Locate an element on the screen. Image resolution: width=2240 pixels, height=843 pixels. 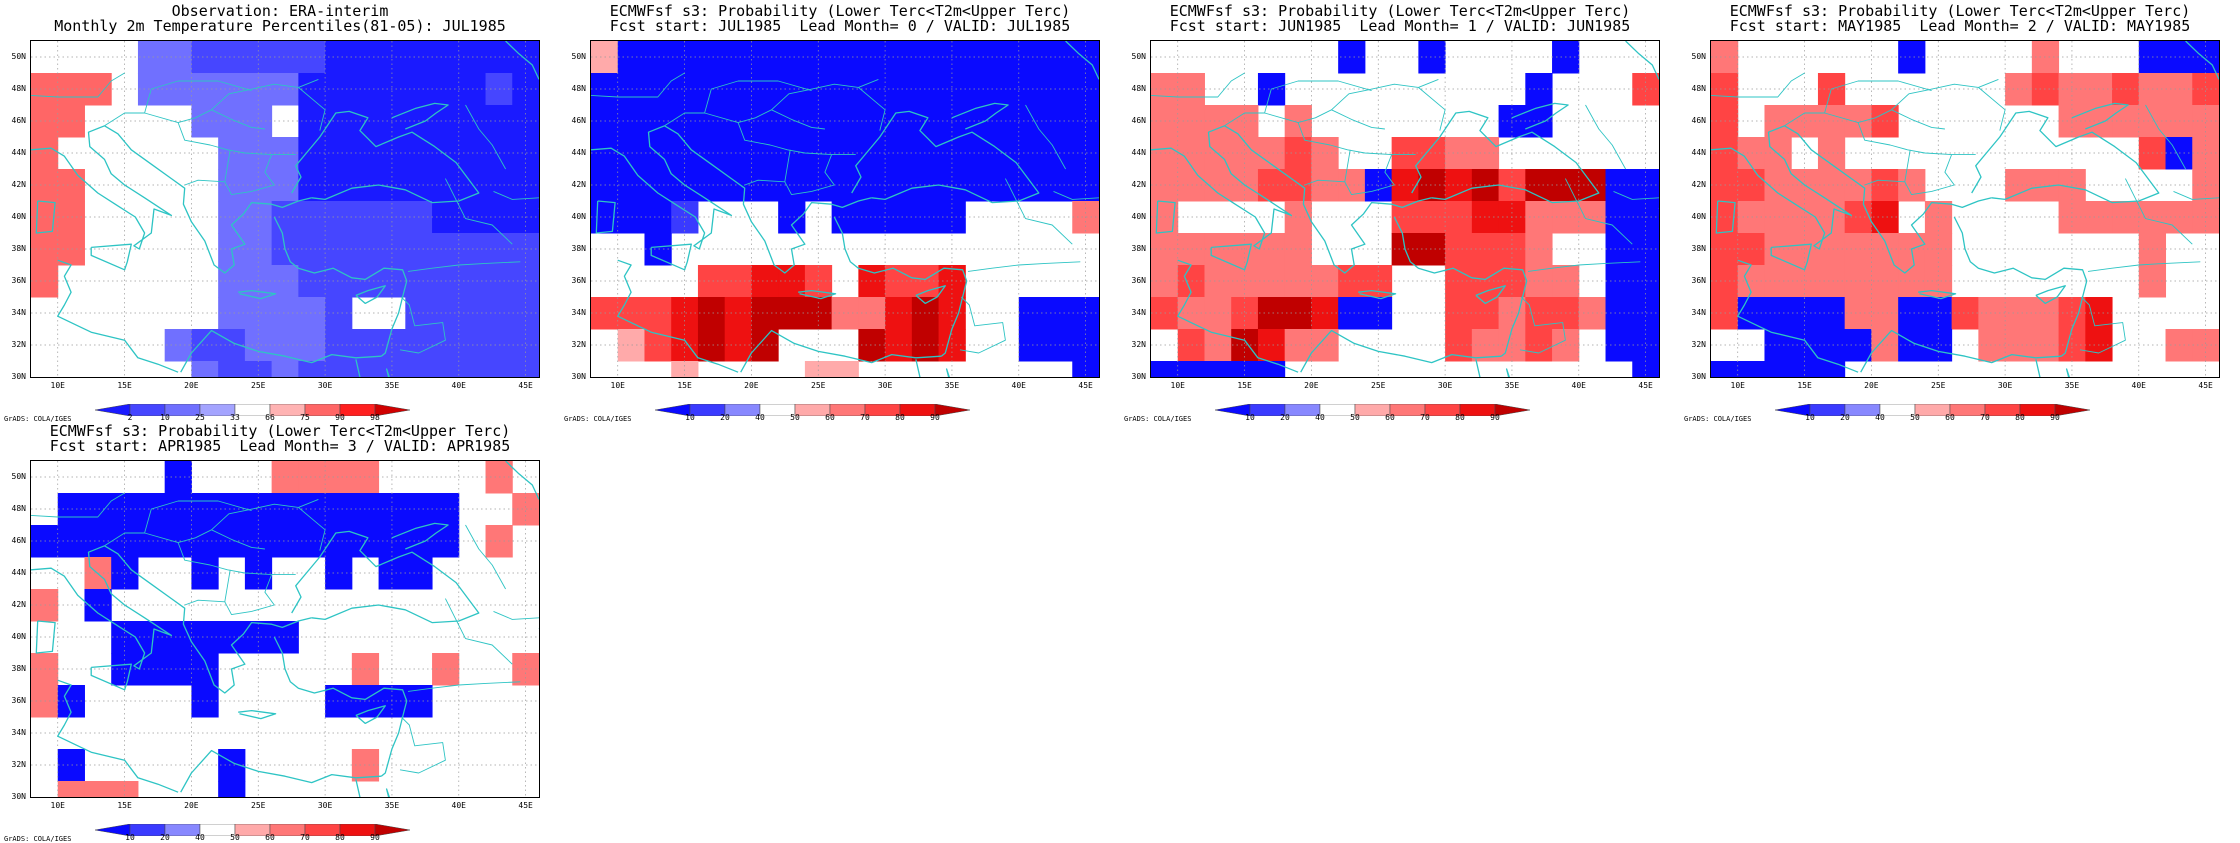
lon-tick-label: 10E is located at coordinates (1737, 385).